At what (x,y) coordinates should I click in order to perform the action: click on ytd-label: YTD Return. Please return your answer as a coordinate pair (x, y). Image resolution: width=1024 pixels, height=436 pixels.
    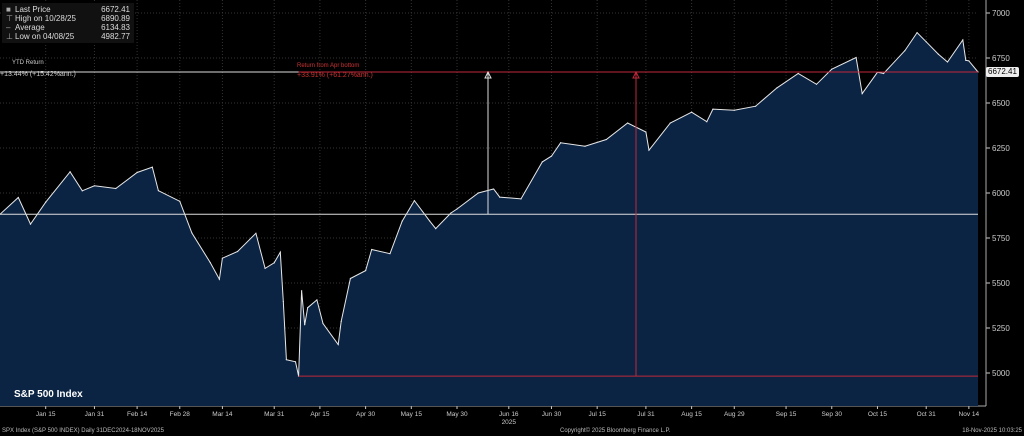
    Looking at the image, I should click on (28, 63).